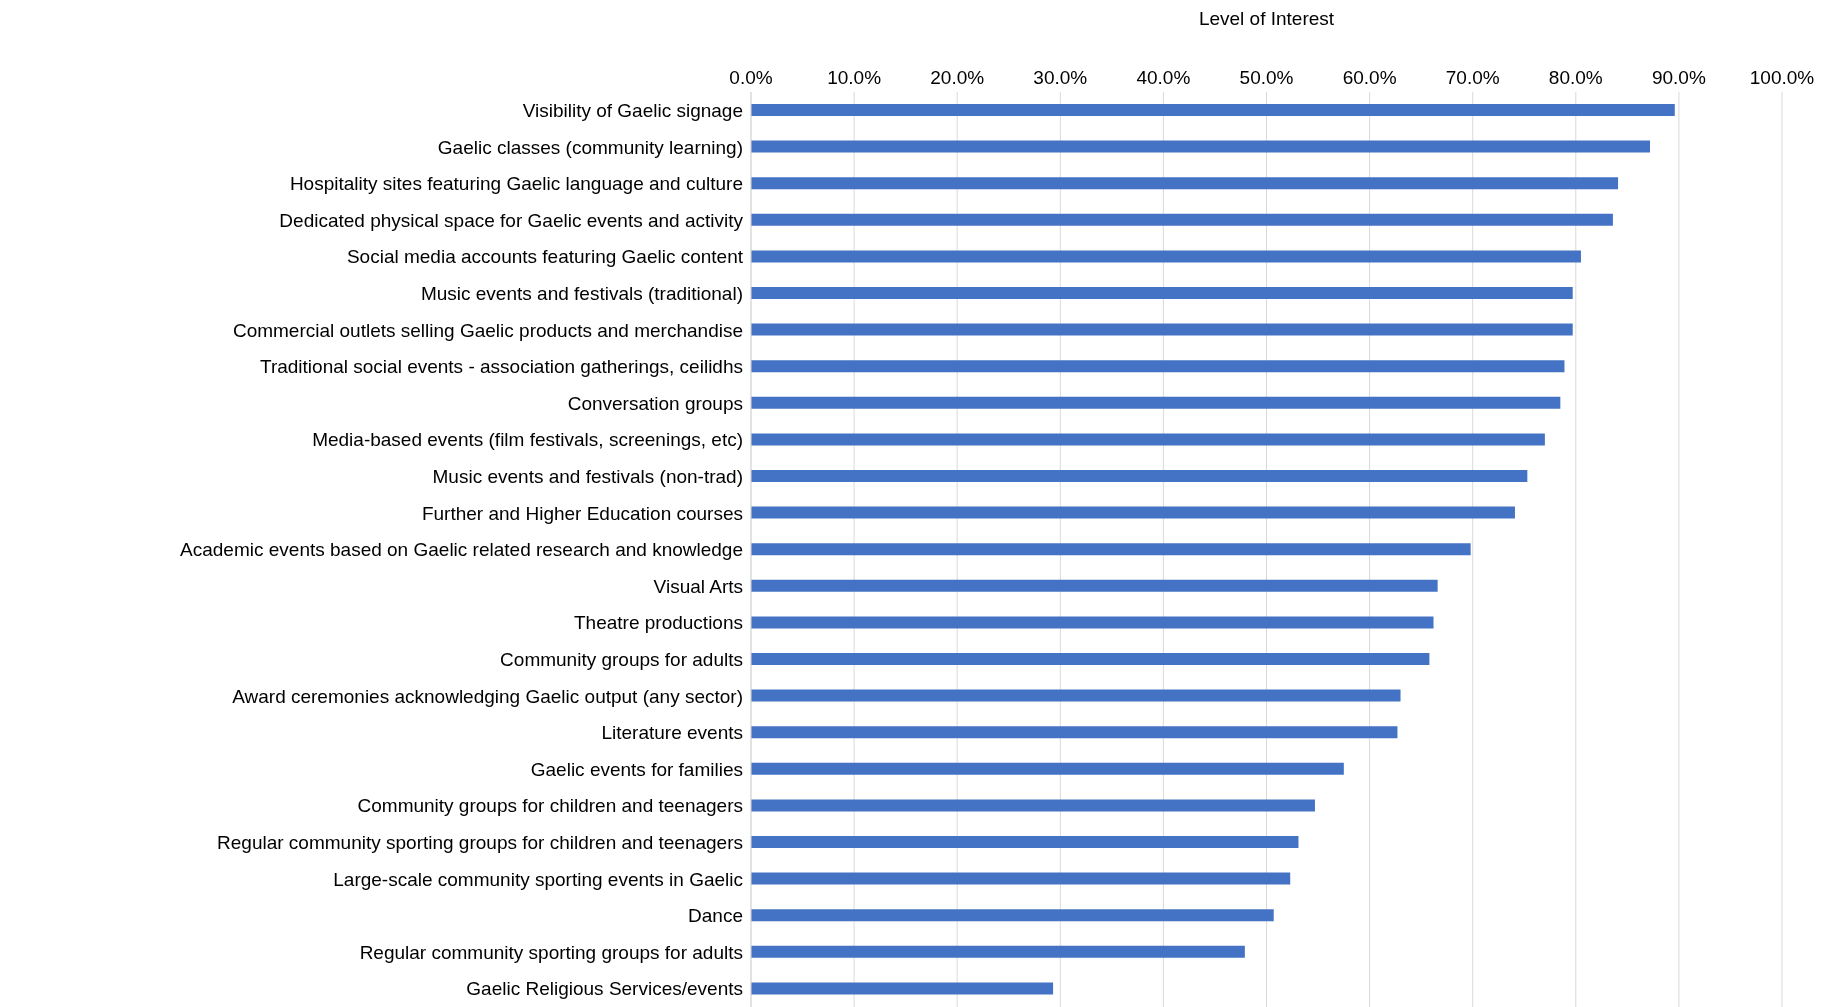 The height and width of the screenshot is (1007, 1840). What do you see at coordinates (1782, 77) in the screenshot?
I see `x-tick-label: 100.0%` at bounding box center [1782, 77].